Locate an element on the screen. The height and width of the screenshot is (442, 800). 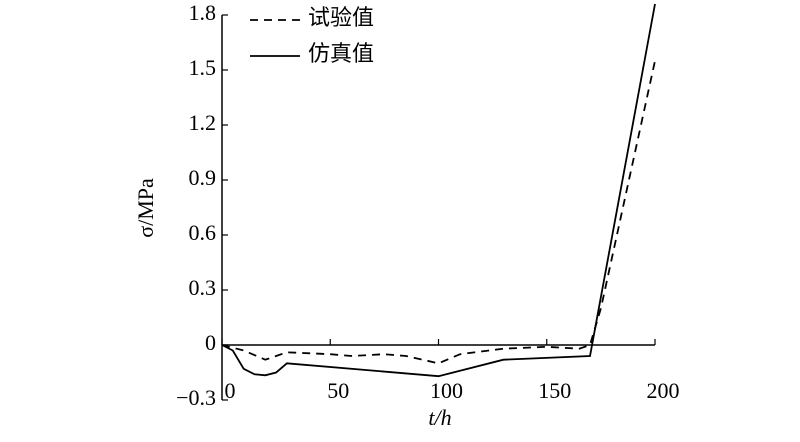
x-tick-label: 50 is located at coordinates (338, 390).